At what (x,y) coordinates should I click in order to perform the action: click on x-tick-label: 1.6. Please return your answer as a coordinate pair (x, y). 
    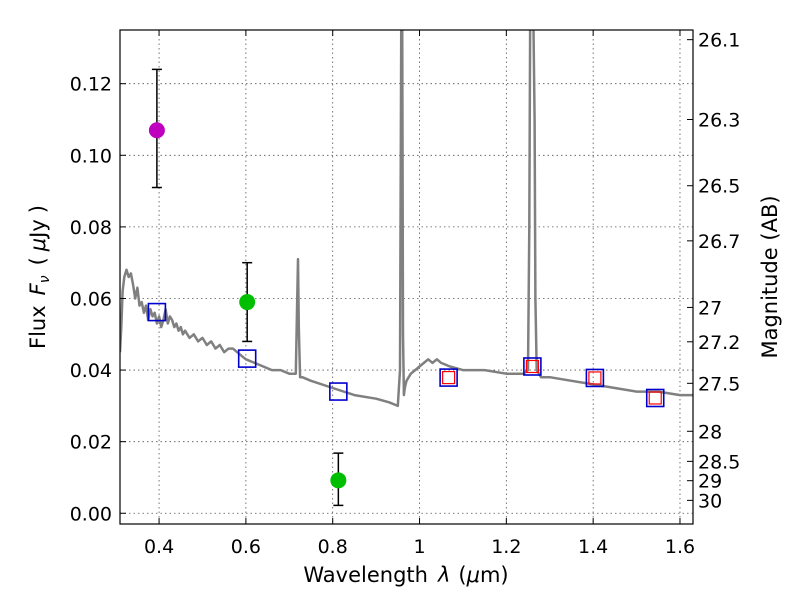
    Looking at the image, I should click on (680, 547).